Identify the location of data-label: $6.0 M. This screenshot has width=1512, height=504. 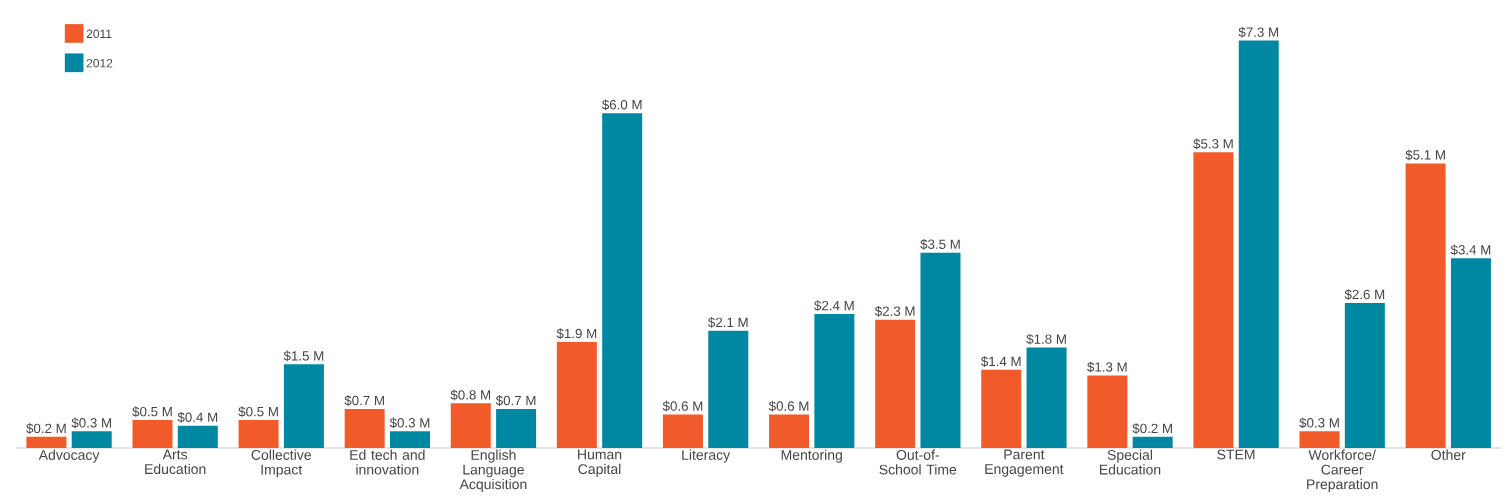
(621, 105).